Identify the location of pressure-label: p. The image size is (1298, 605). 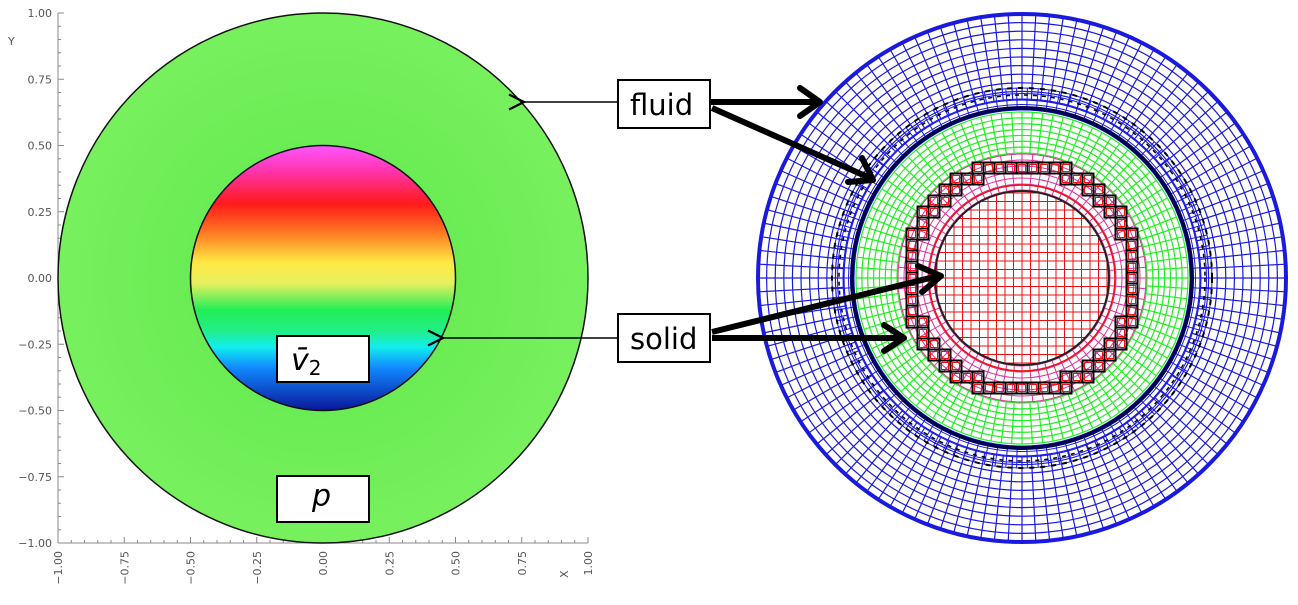
(321, 496).